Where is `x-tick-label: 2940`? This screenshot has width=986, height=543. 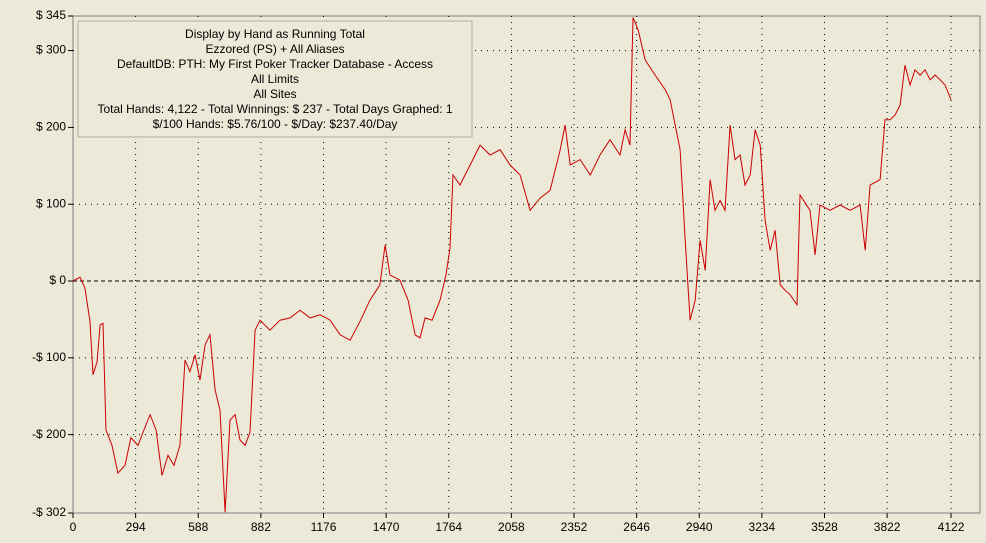 x-tick-label: 2940 is located at coordinates (699, 527).